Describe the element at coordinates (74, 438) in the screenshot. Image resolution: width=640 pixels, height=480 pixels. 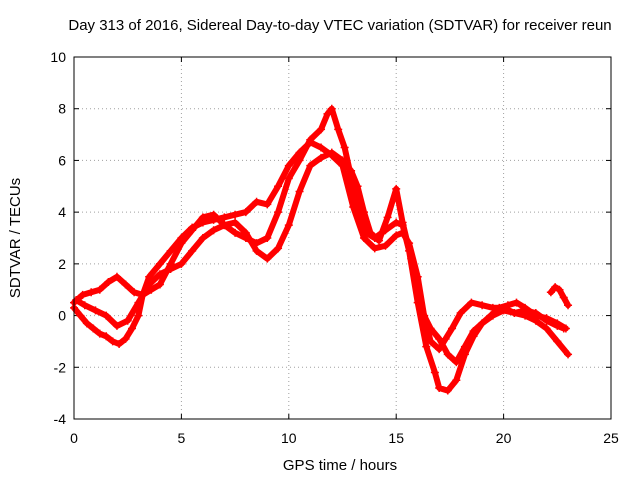
I see `x-tick-label: 0` at that location.